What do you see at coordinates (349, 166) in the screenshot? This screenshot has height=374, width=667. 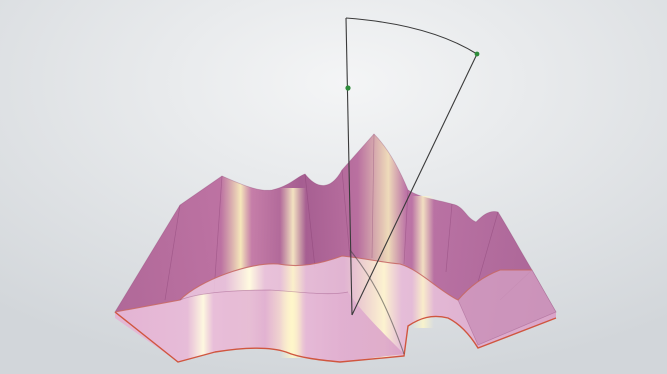 I see `sector-left-edge` at bounding box center [349, 166].